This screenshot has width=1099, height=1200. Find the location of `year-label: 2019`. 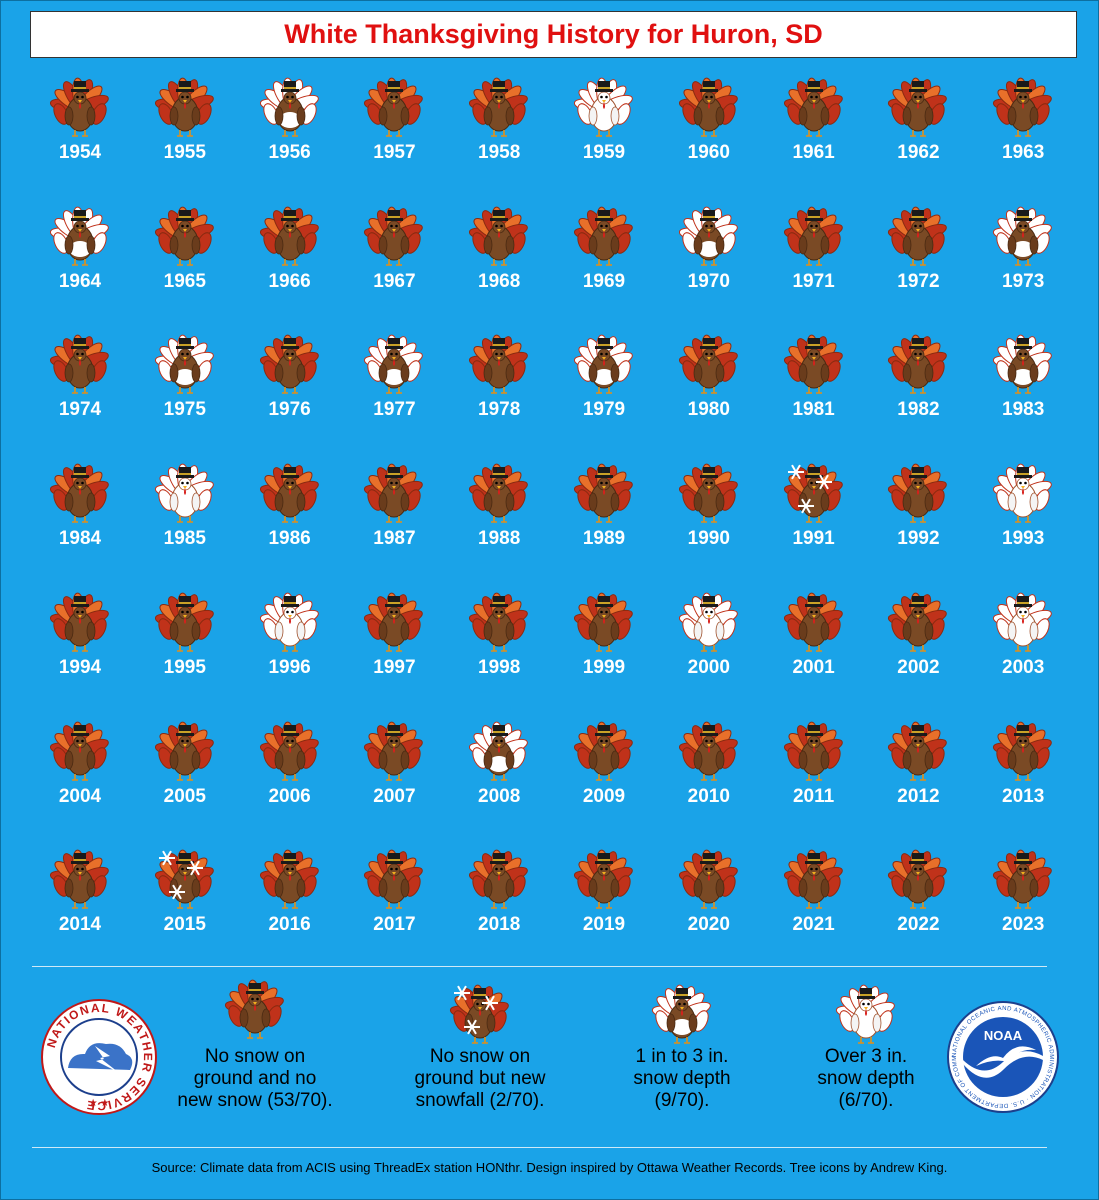

year-label: 2019 is located at coordinates (604, 925).